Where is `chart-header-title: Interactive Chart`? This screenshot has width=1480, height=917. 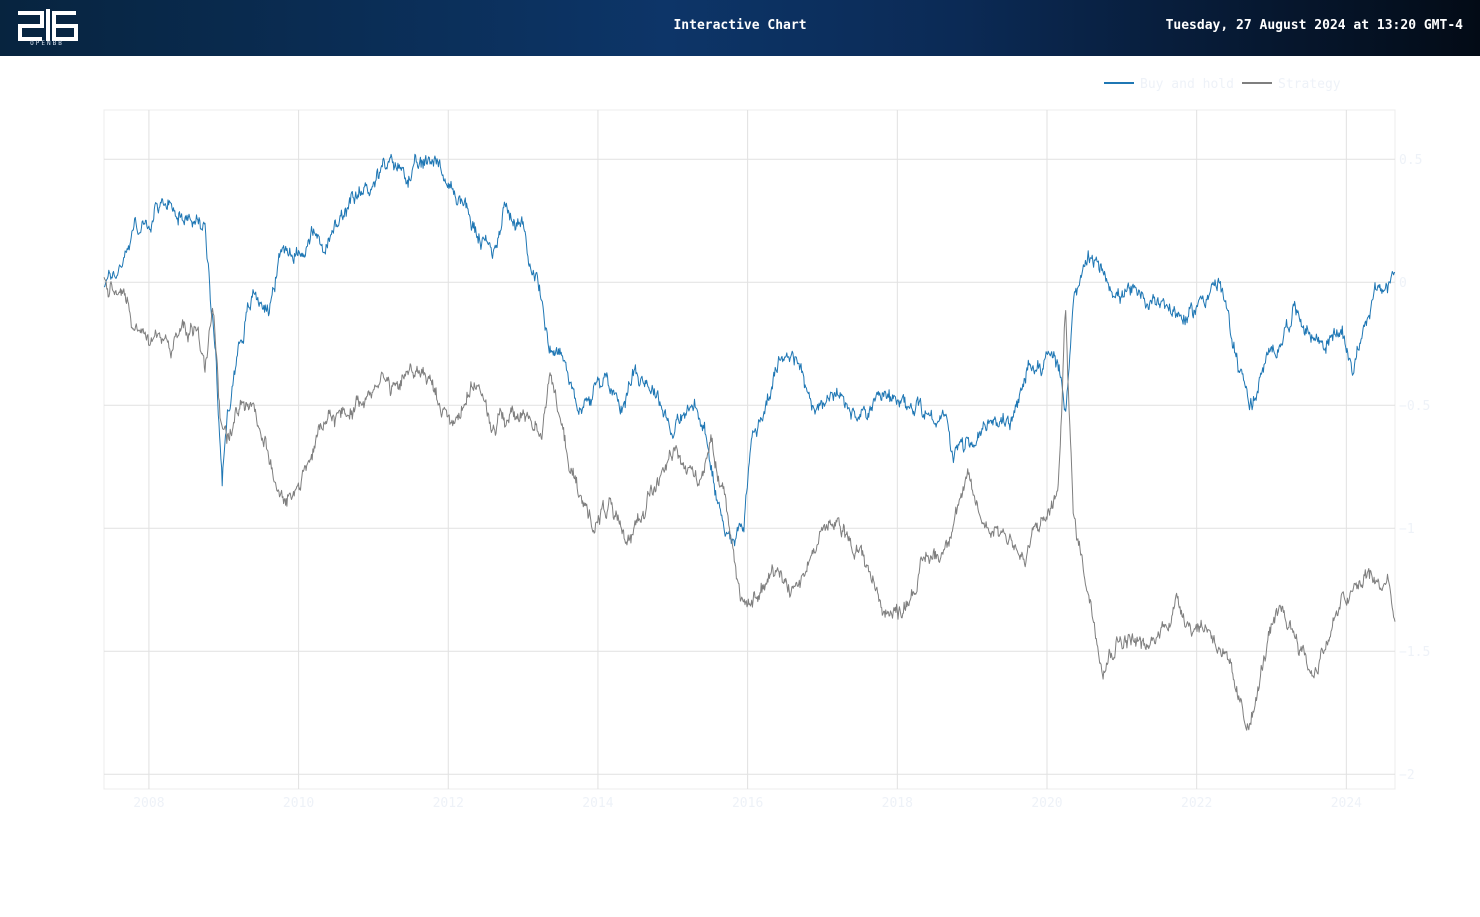
chart-header-title: Interactive Chart is located at coordinates (740, 25).